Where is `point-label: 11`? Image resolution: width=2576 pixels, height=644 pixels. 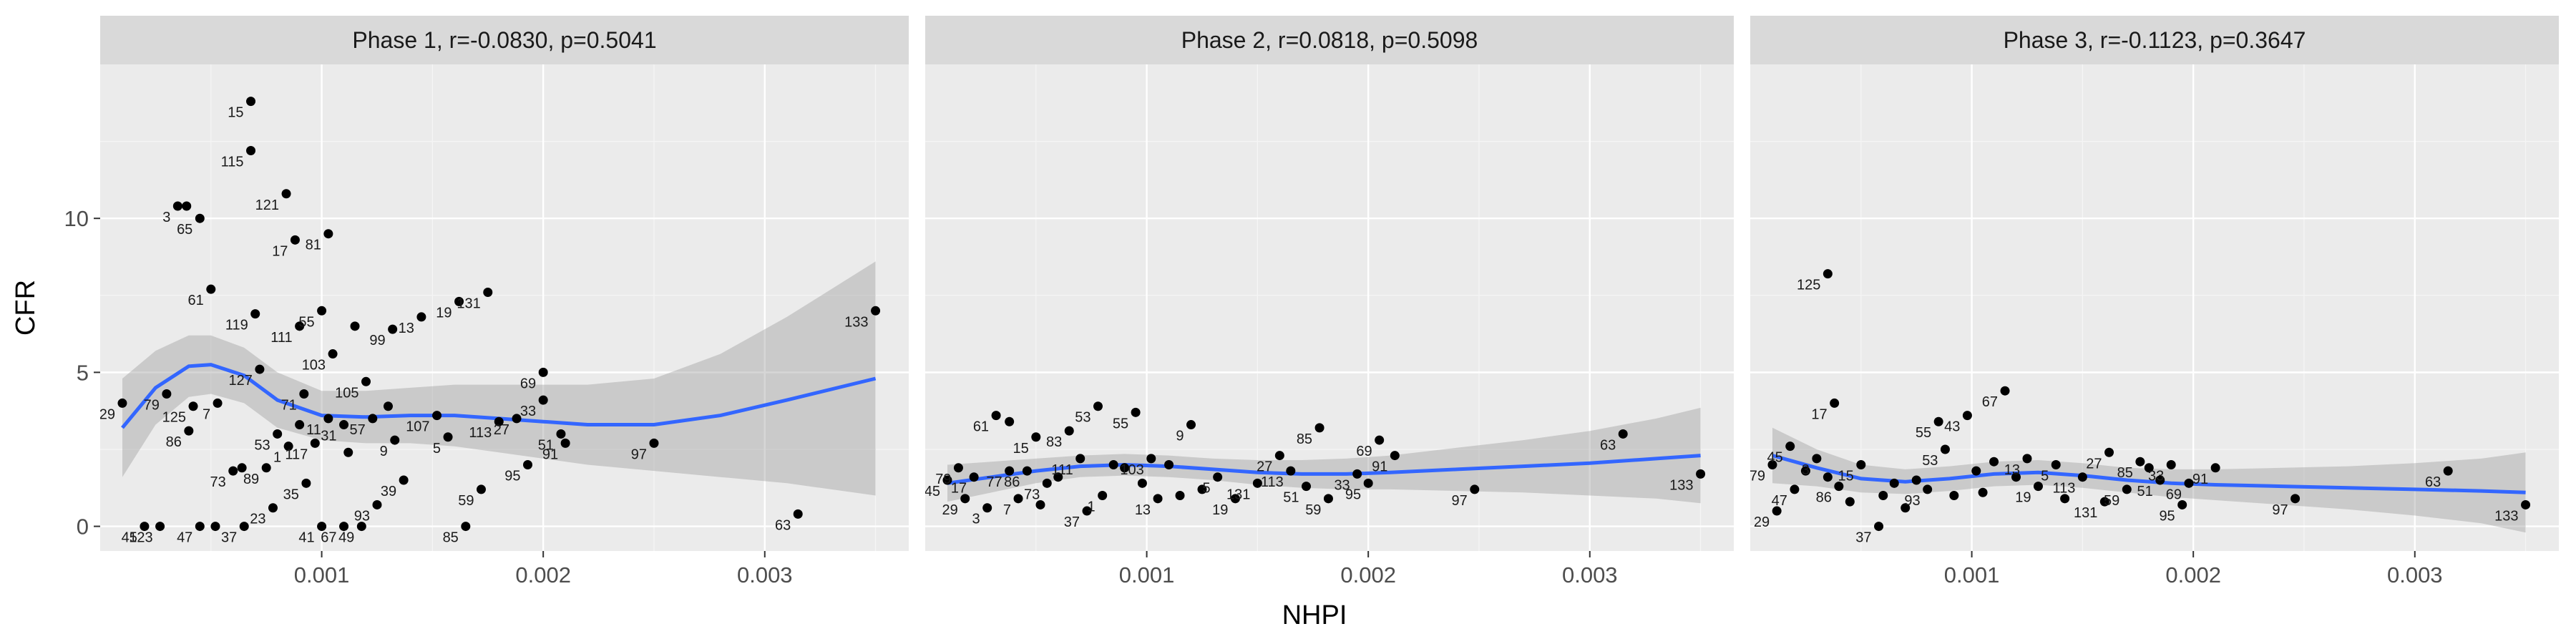 point-label: 11 is located at coordinates (313, 430).